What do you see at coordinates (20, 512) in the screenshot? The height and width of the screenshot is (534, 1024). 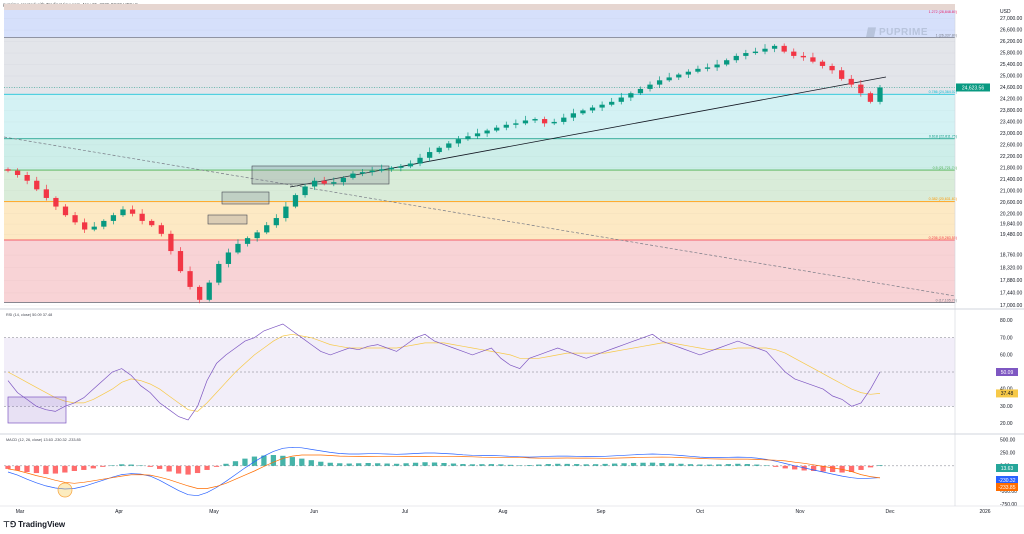 I see `time-tick-label: Mar` at bounding box center [20, 512].